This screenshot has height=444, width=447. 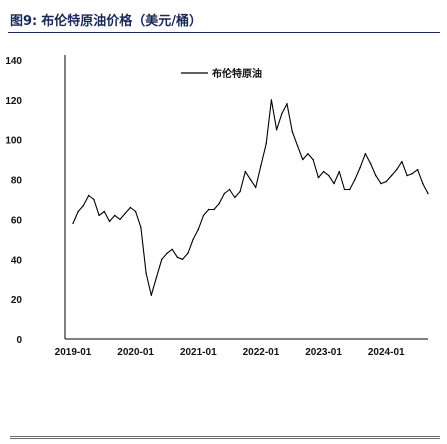 I want to click on footer-divider, so click(x=225, y=437).